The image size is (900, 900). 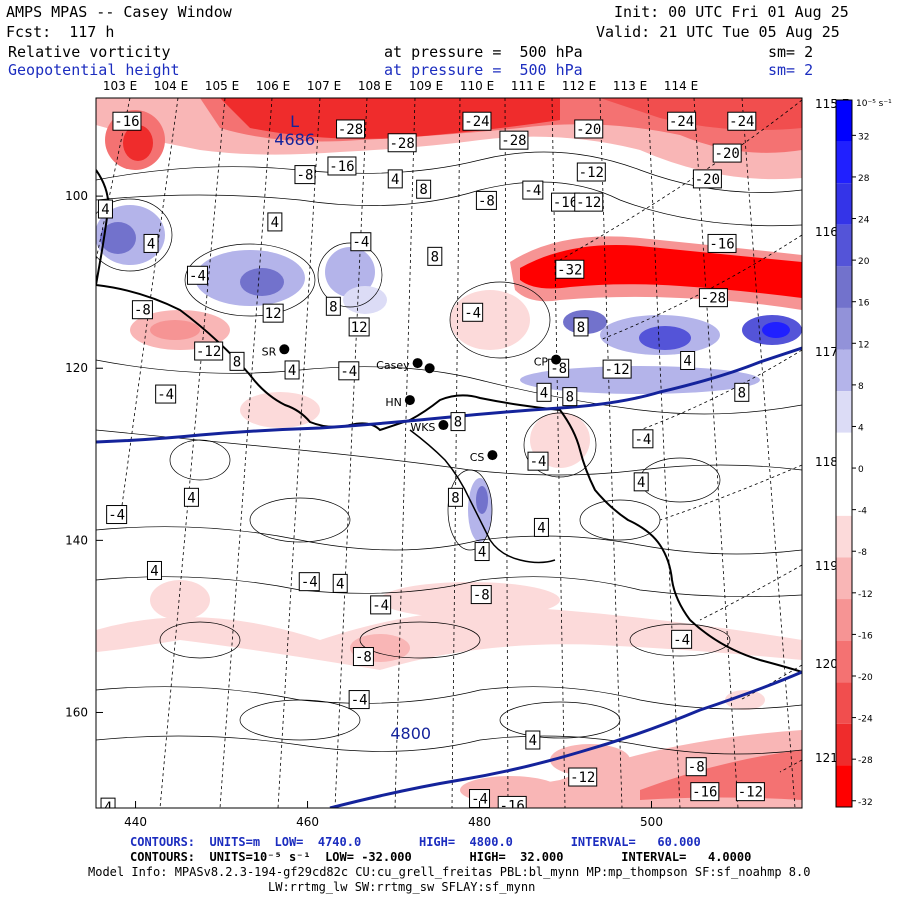 What do you see at coordinates (528, 86) in the screenshot?
I see `top-lon-label: 111 E` at bounding box center [528, 86].